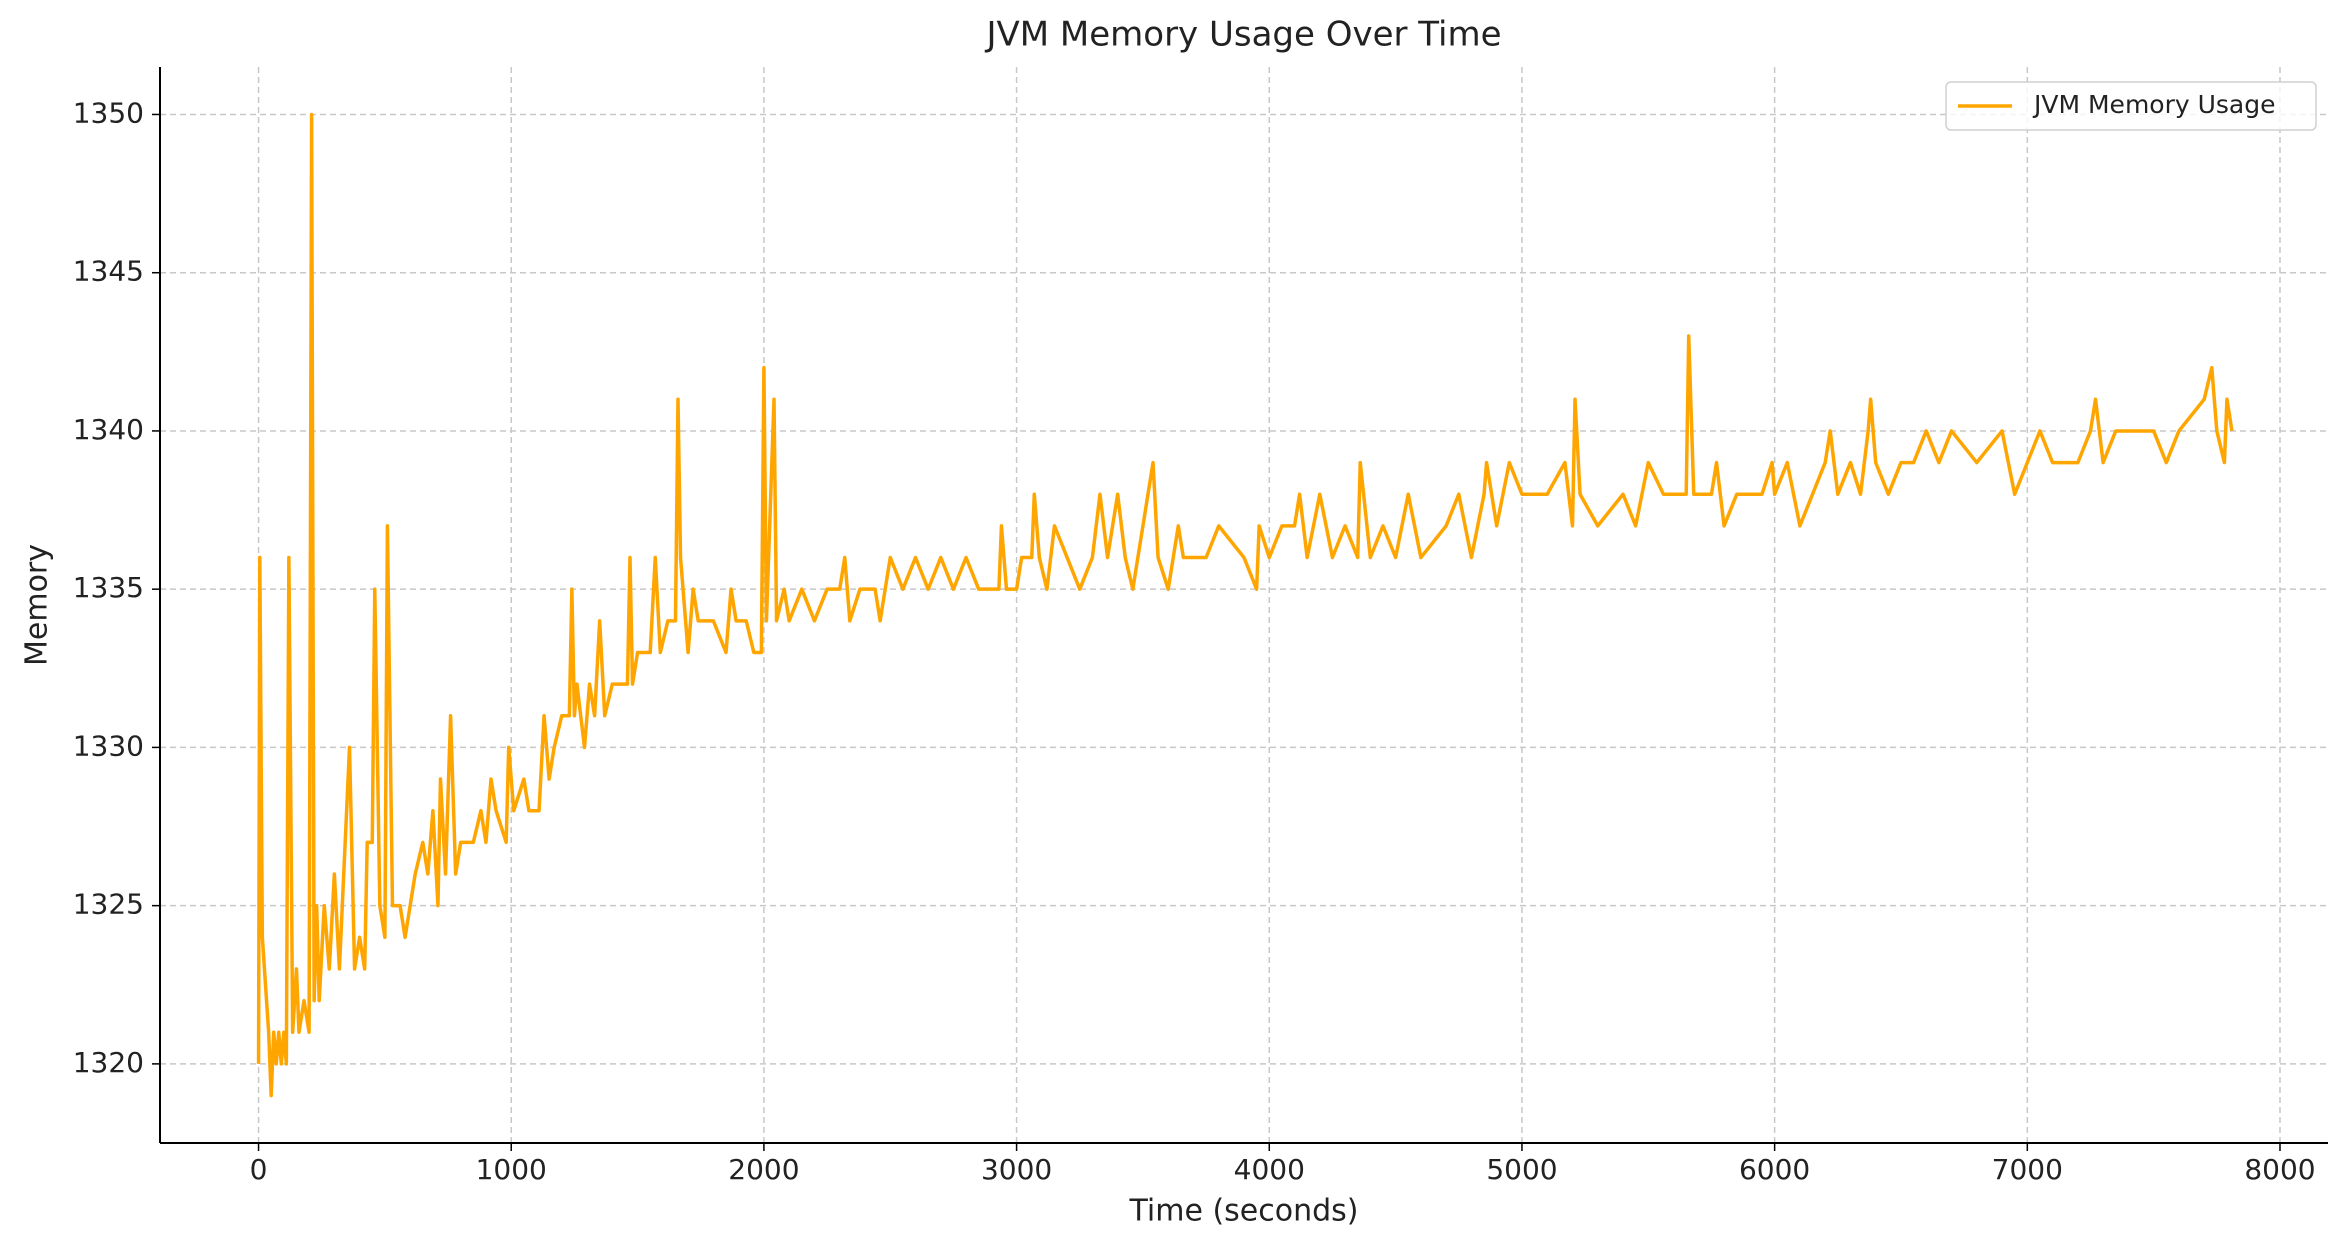  Describe the element at coordinates (1244, 1211) in the screenshot. I see `x-axis-label: Time (seconds)` at that location.